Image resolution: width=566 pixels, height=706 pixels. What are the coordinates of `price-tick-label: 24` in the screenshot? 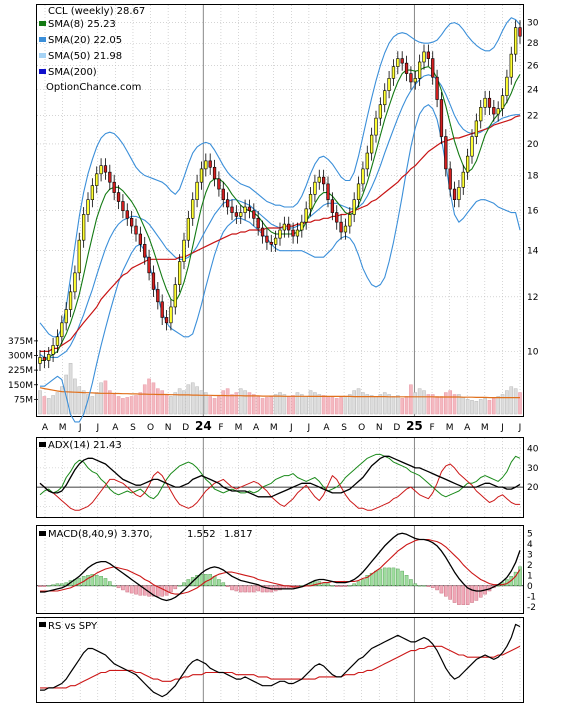 It's located at (533, 90).